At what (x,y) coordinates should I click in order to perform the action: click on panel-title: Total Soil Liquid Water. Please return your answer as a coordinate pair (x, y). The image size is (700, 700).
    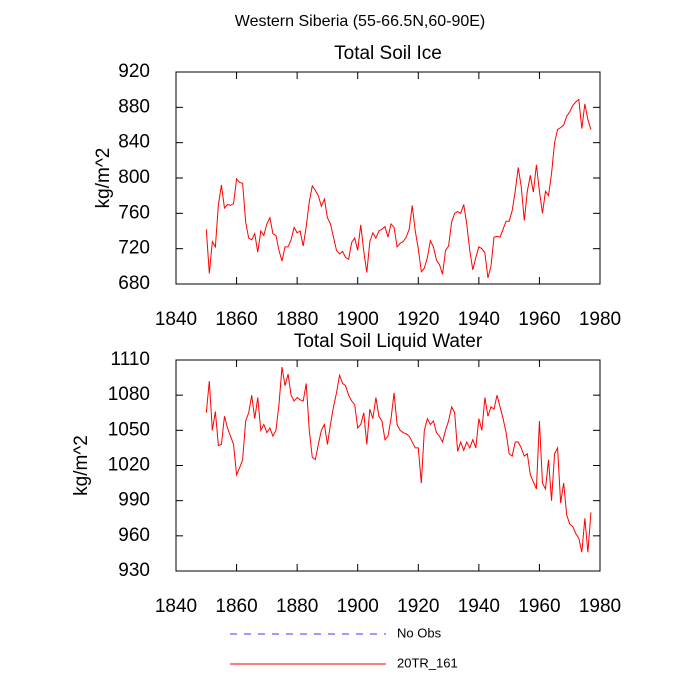
    Looking at the image, I should click on (388, 341).